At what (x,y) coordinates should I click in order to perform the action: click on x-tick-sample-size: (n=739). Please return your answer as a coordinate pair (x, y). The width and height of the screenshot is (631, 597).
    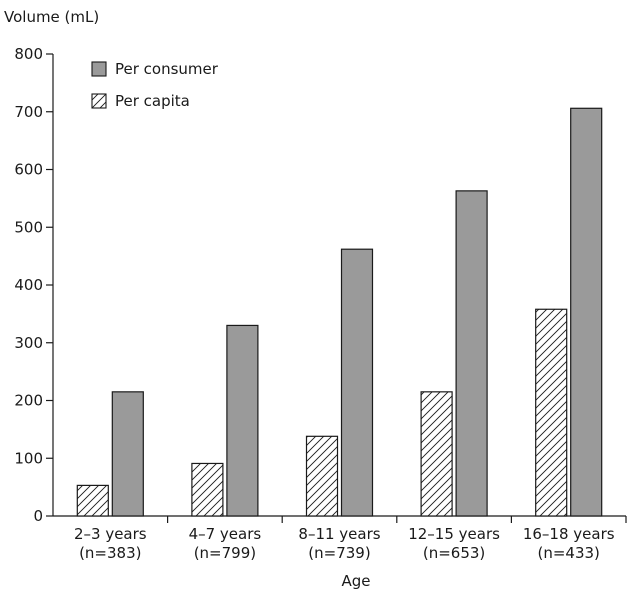
    Looking at the image, I should click on (339, 553).